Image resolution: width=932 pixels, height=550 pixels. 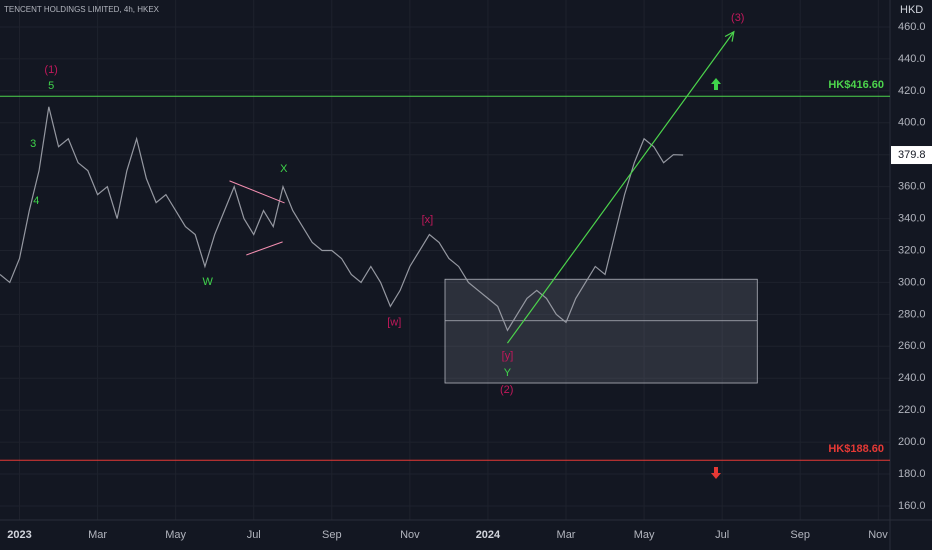 I want to click on last-price-label: 379.8, so click(x=912, y=155).